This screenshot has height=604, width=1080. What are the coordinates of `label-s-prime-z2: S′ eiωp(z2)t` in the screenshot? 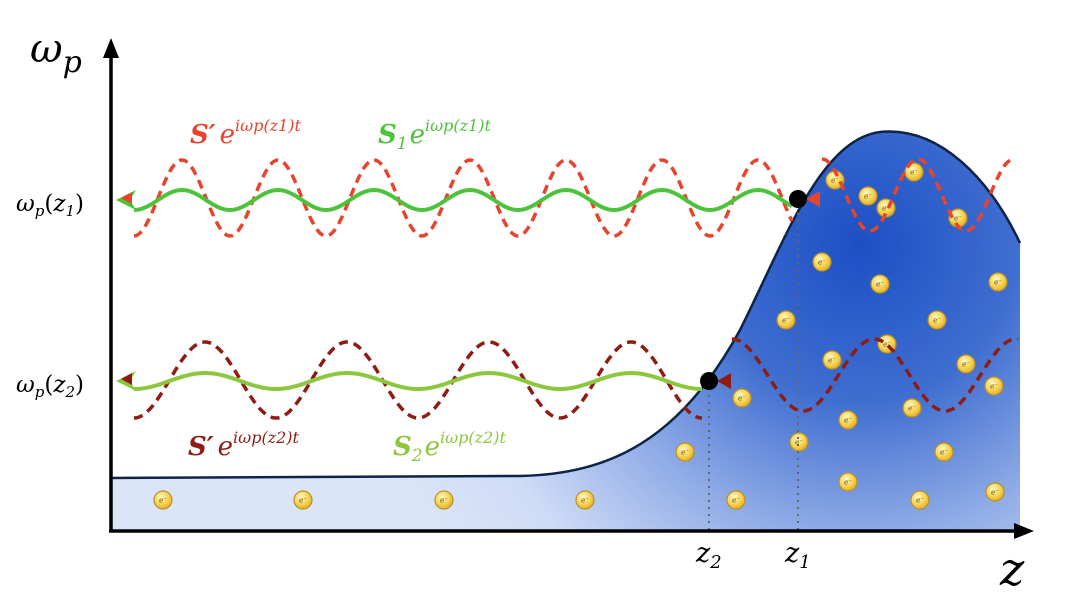 It's located at (244, 445).